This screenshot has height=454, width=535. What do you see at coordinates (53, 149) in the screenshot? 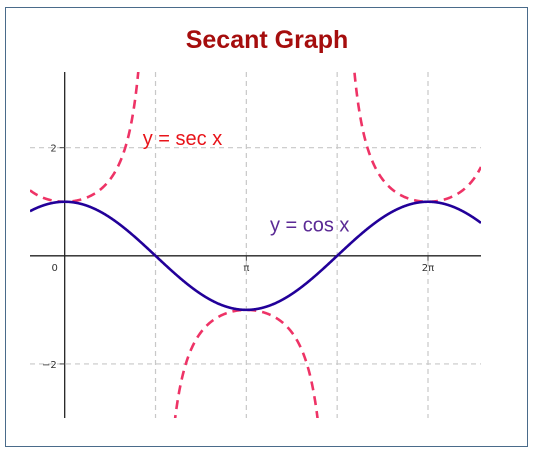
I see `y-tick-label: 2` at bounding box center [53, 149].